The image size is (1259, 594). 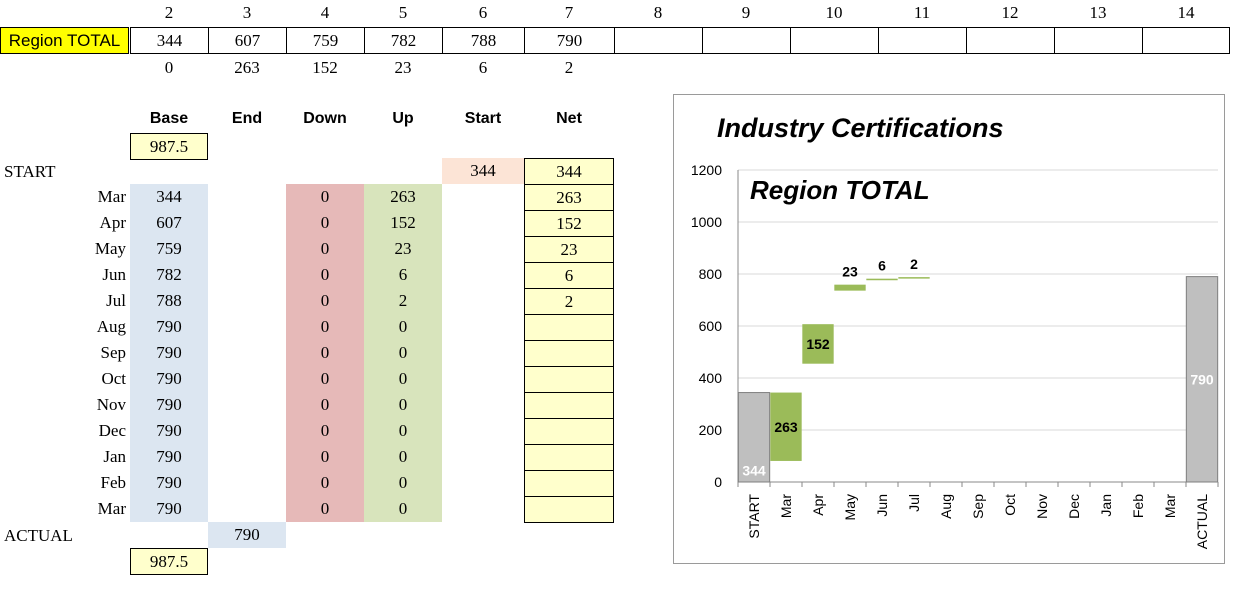 What do you see at coordinates (169, 197) in the screenshot?
I see `base-cell: 344` at bounding box center [169, 197].